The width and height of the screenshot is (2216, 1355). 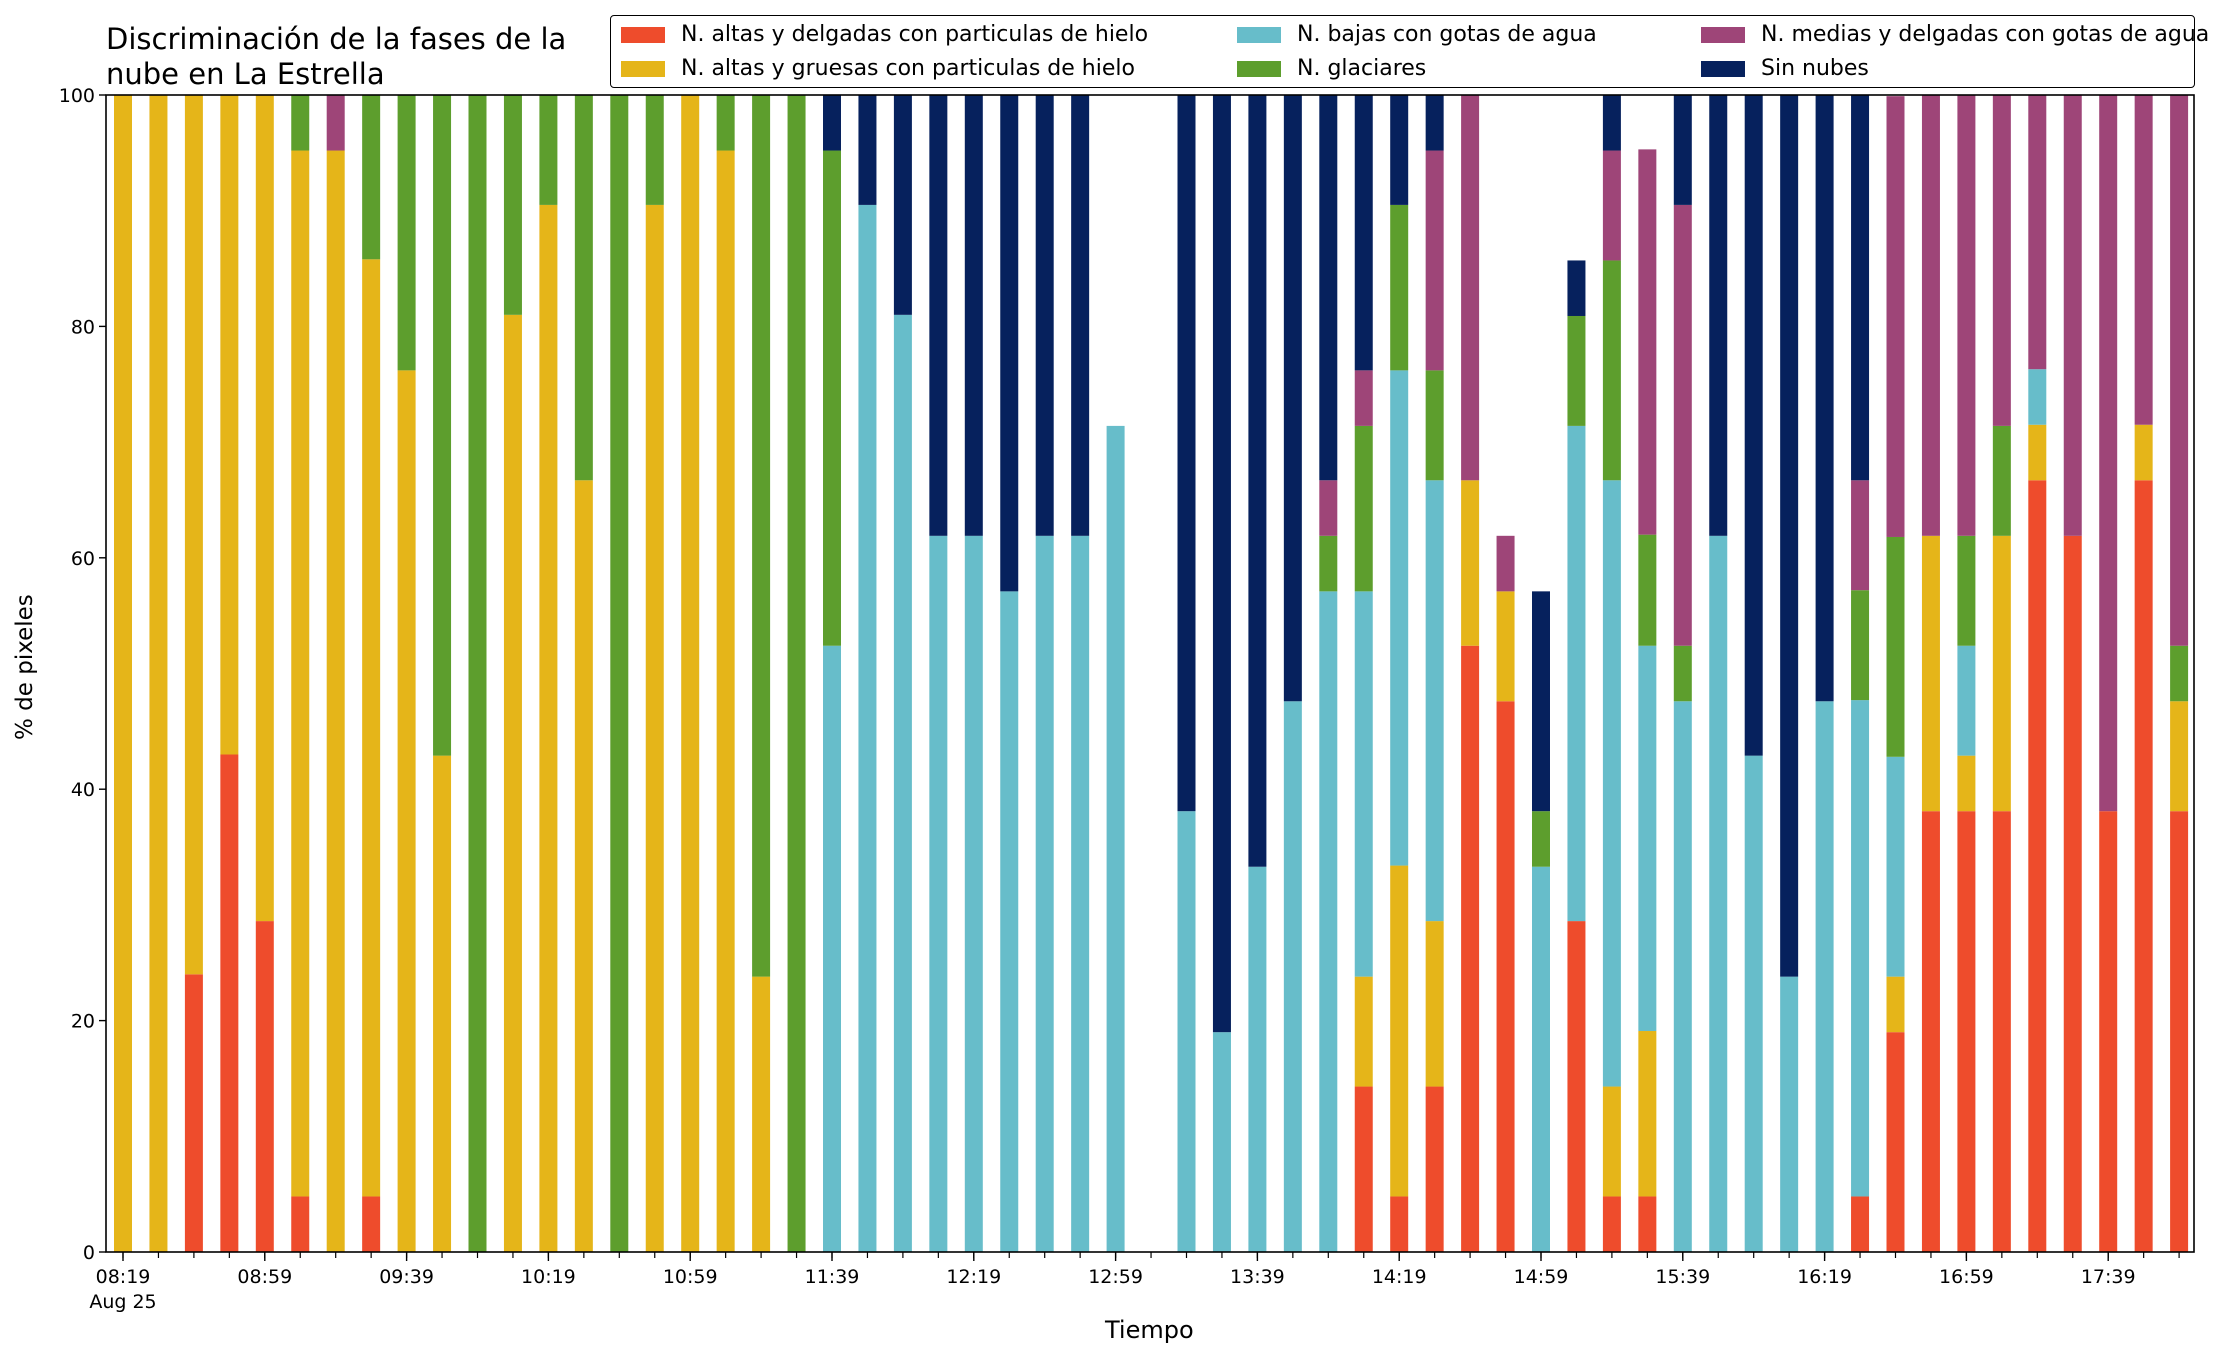 What do you see at coordinates (1399, 1277) in the screenshot?
I see `x-tick-label: 14:19` at bounding box center [1399, 1277].